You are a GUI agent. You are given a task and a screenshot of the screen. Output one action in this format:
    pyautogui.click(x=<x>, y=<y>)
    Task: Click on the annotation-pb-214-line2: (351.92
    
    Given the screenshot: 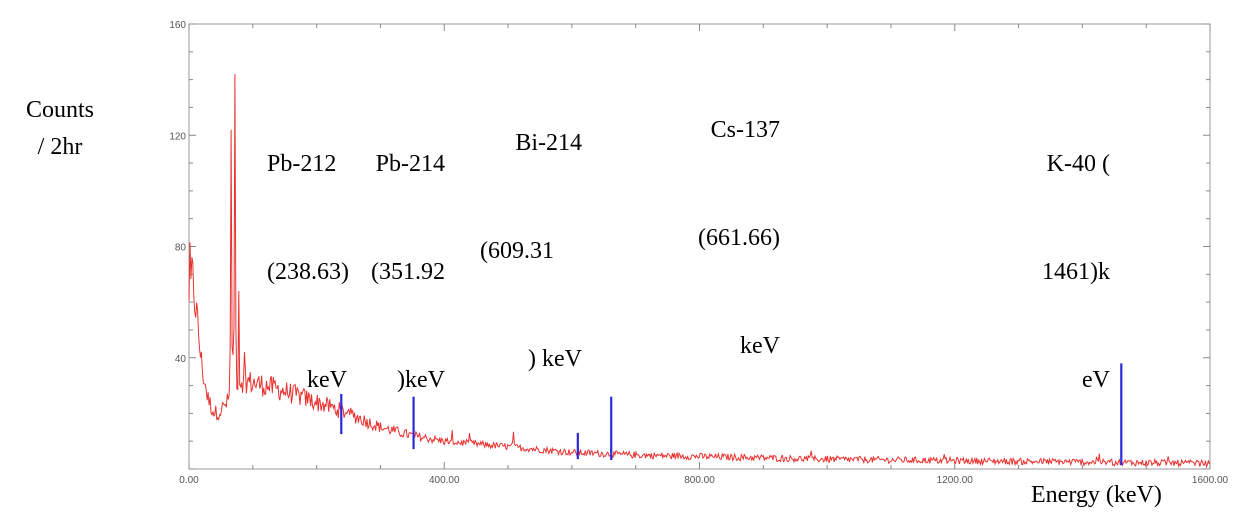 What is the action you would take?
    pyautogui.click(x=408, y=272)
    